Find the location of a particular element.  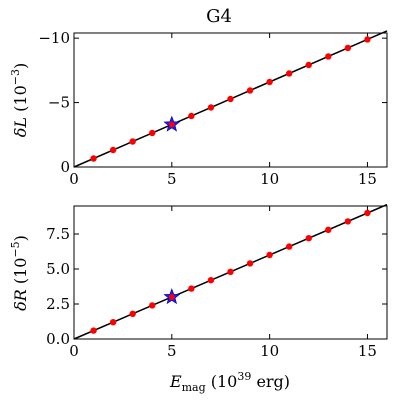

y-tick-label-top: −10 is located at coordinates (54, 38).